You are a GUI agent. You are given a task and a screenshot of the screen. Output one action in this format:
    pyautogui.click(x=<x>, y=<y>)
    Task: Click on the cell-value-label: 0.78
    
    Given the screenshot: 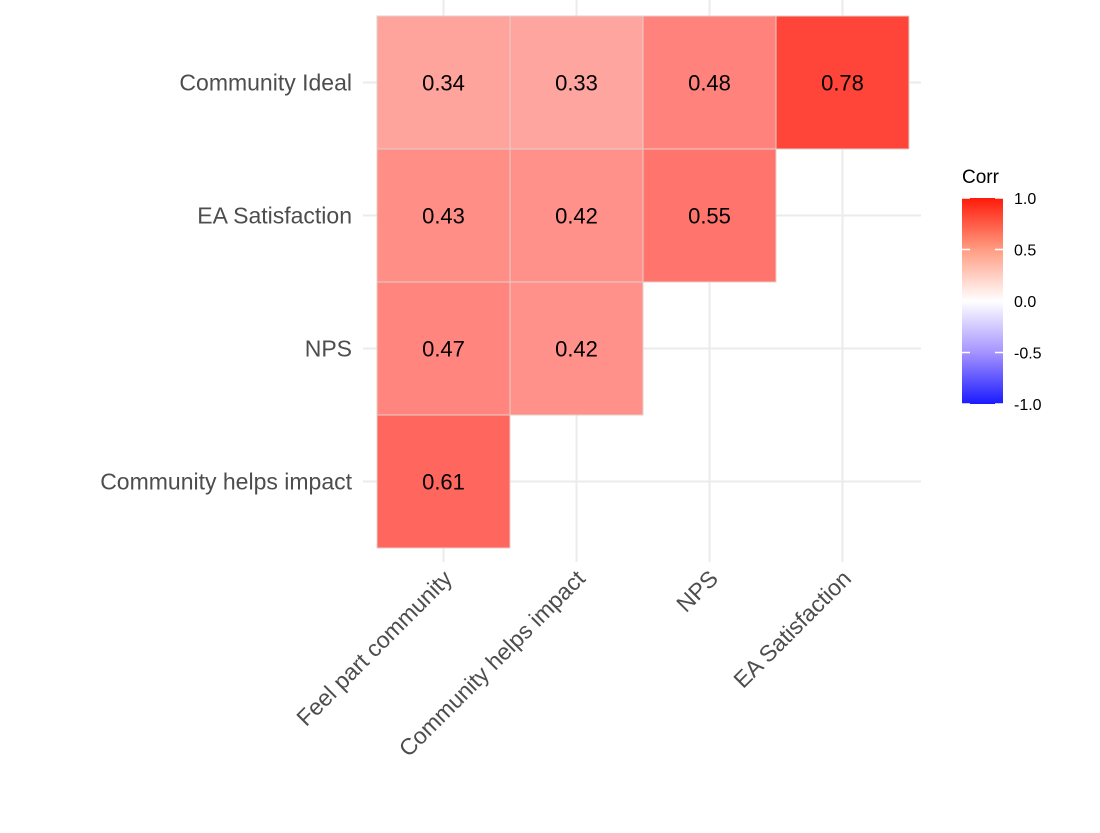 What is the action you would take?
    pyautogui.click(x=842, y=83)
    